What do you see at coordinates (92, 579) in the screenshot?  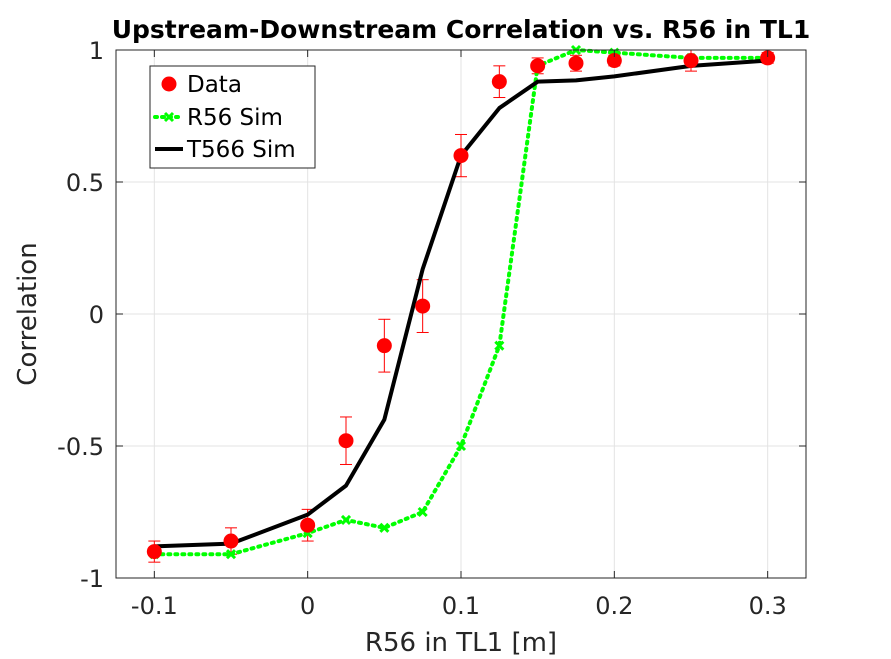 I see `y-tick-label: -1` at bounding box center [92, 579].